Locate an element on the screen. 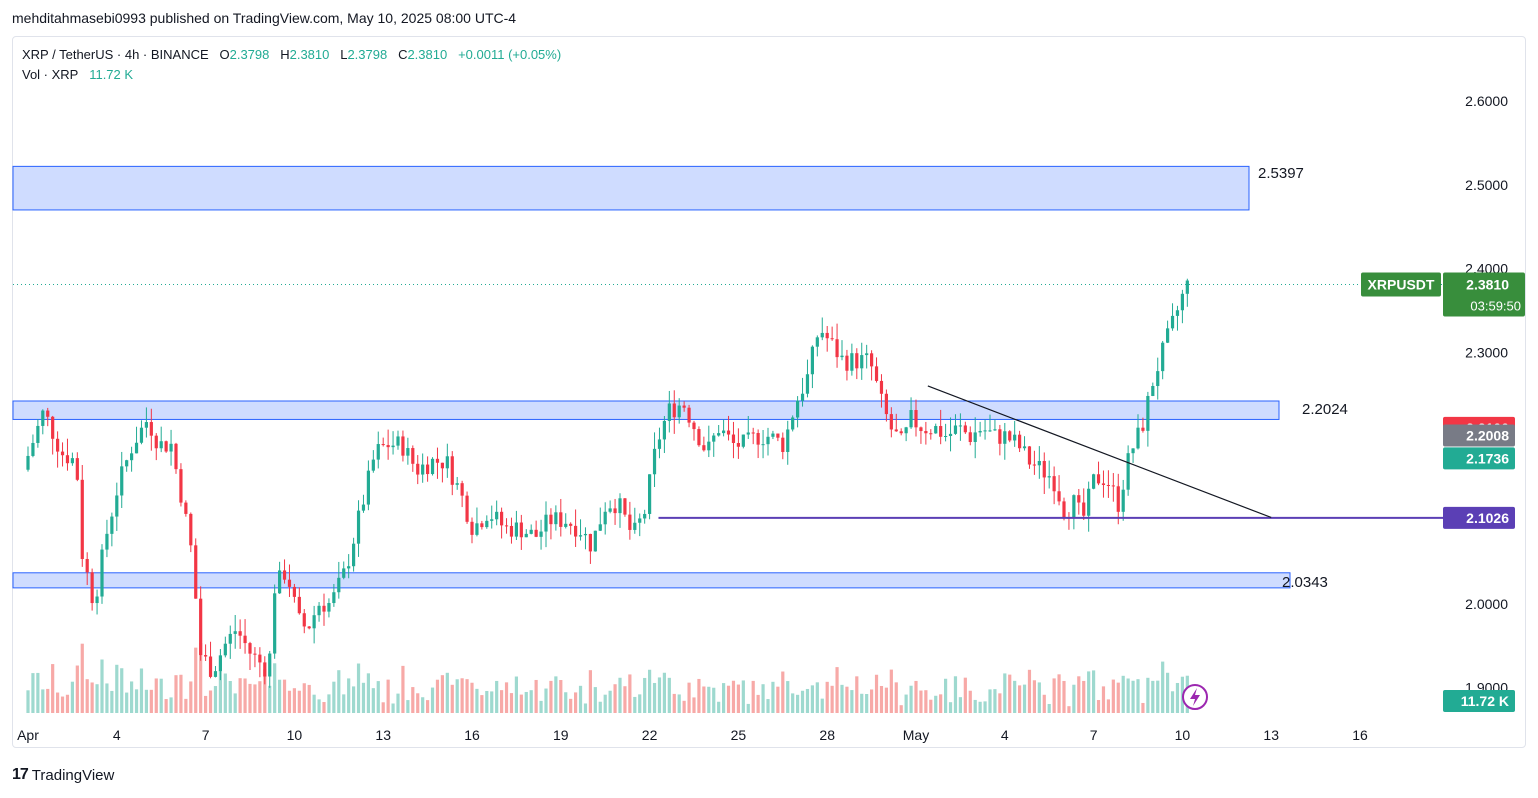 The height and width of the screenshot is (798, 1538). symbol-label: XRP / TetherUS · 4h · BINANCE is located at coordinates (115, 54).